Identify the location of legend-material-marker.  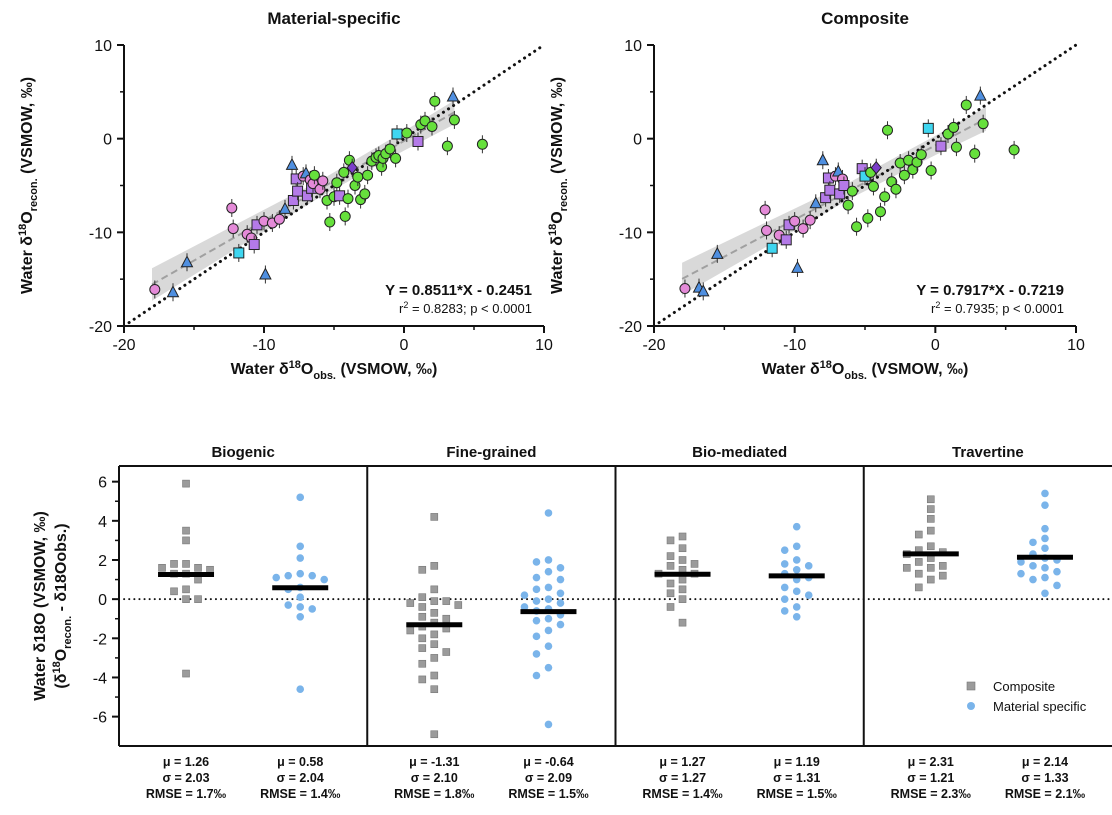
(971, 706).